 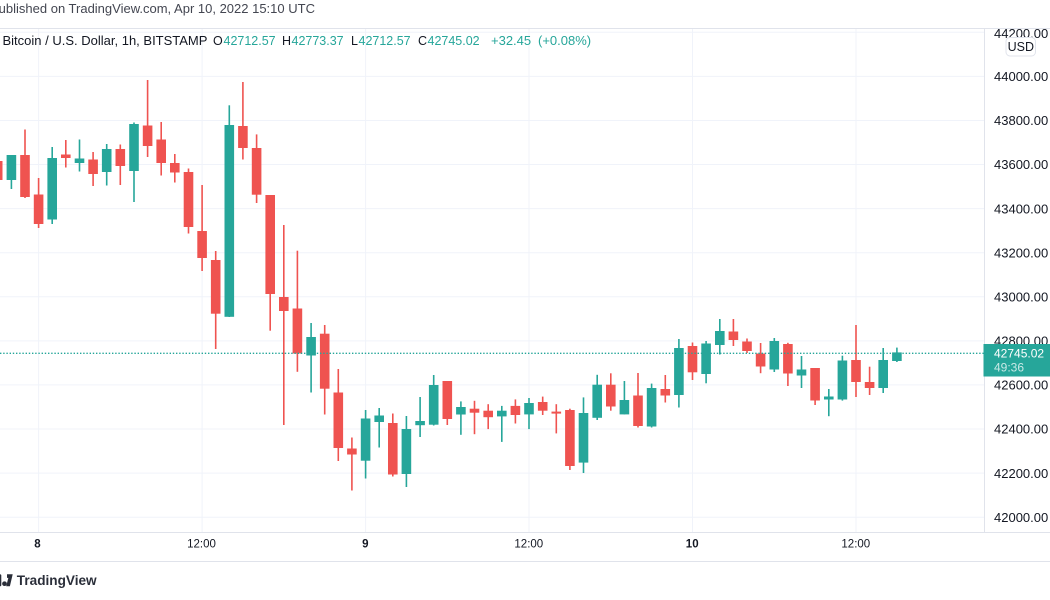 I want to click on svg-text: 42773.37, so click(x=318, y=41).